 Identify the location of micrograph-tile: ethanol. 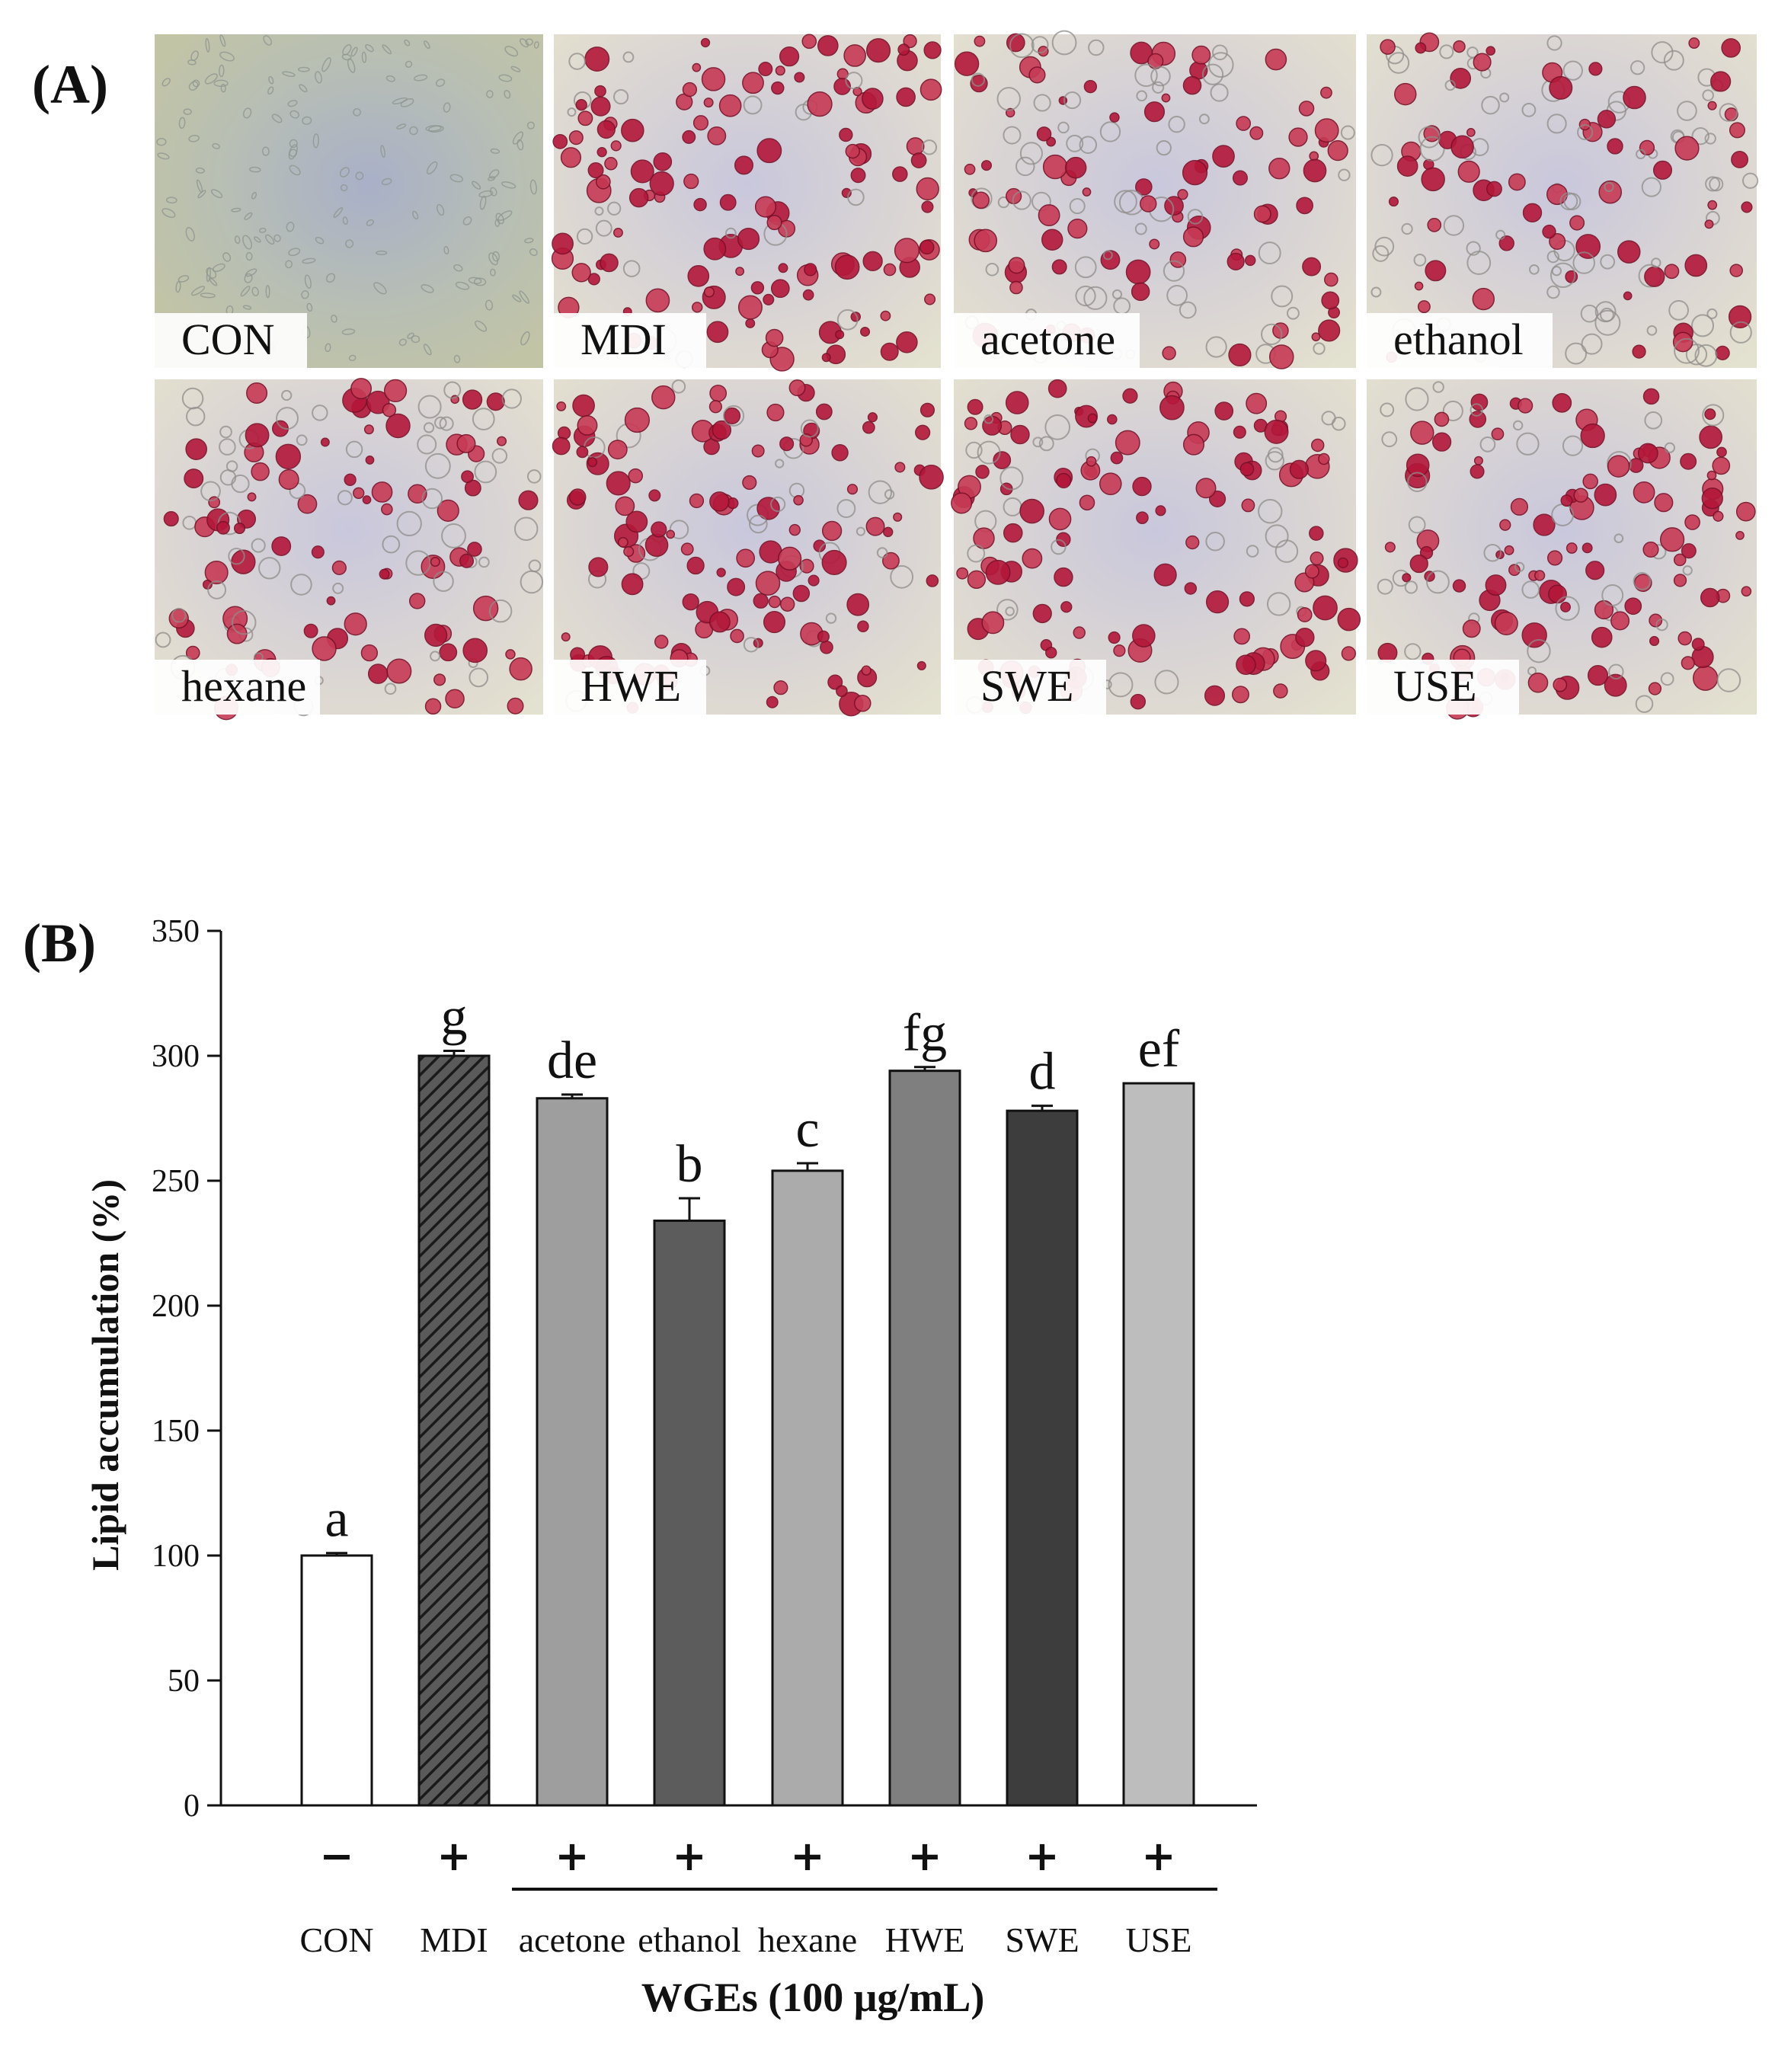
(1563, 200).